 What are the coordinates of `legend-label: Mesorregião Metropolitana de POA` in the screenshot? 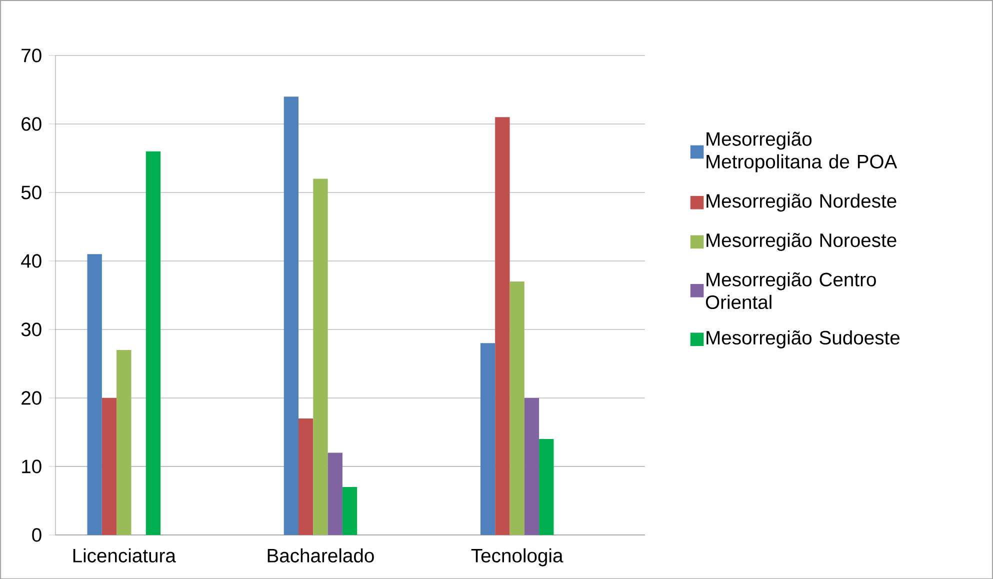 It's located at (802, 151).